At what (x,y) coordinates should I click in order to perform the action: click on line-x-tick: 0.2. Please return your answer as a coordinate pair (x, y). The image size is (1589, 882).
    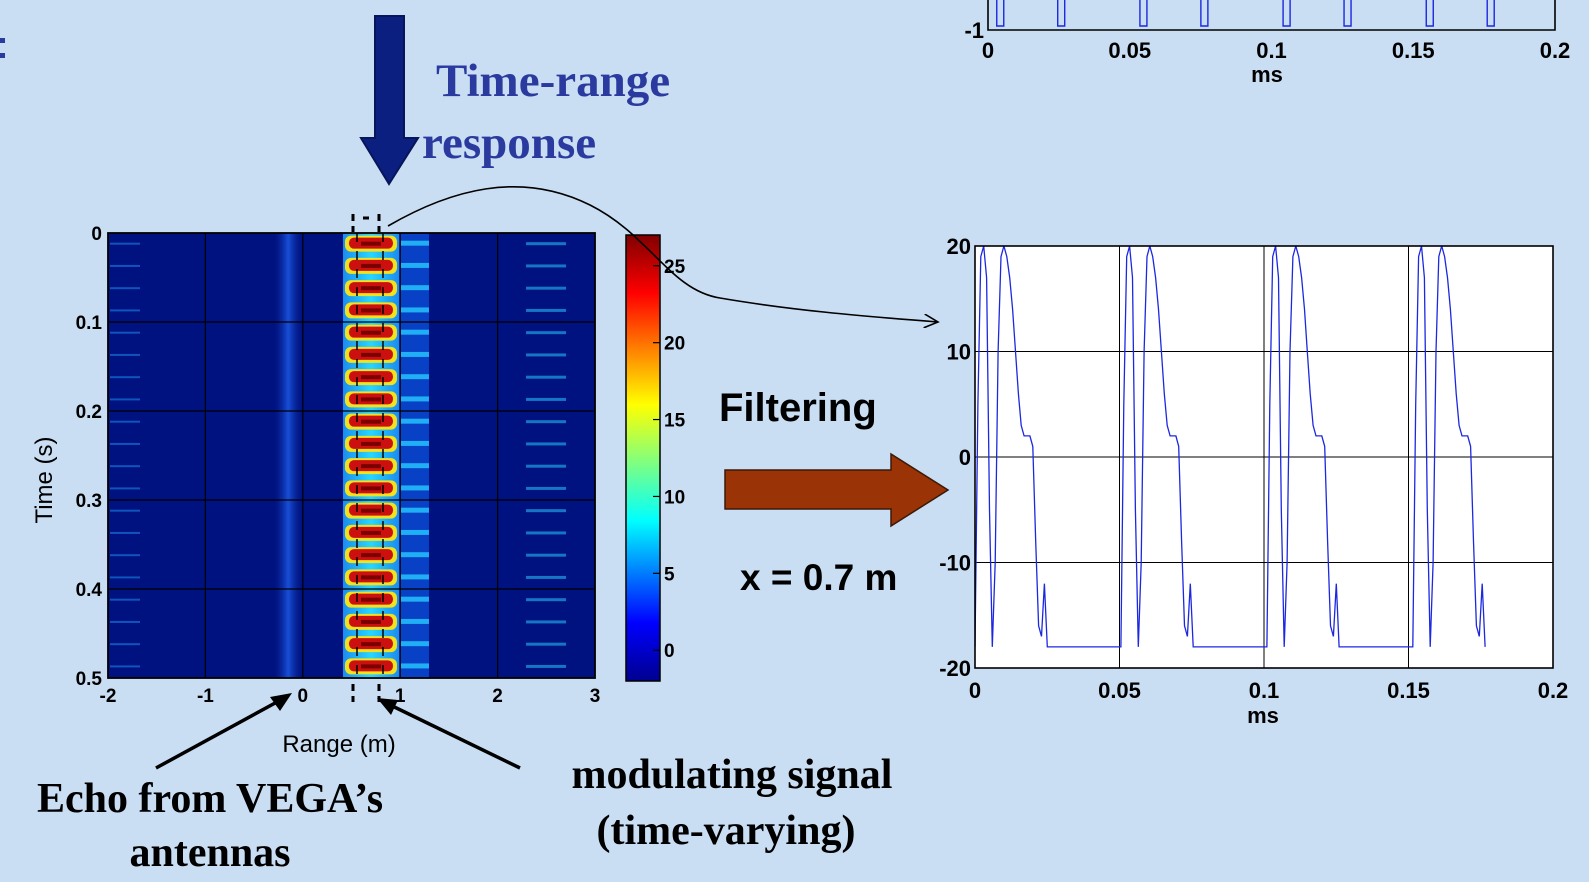
    Looking at the image, I should click on (1553, 690).